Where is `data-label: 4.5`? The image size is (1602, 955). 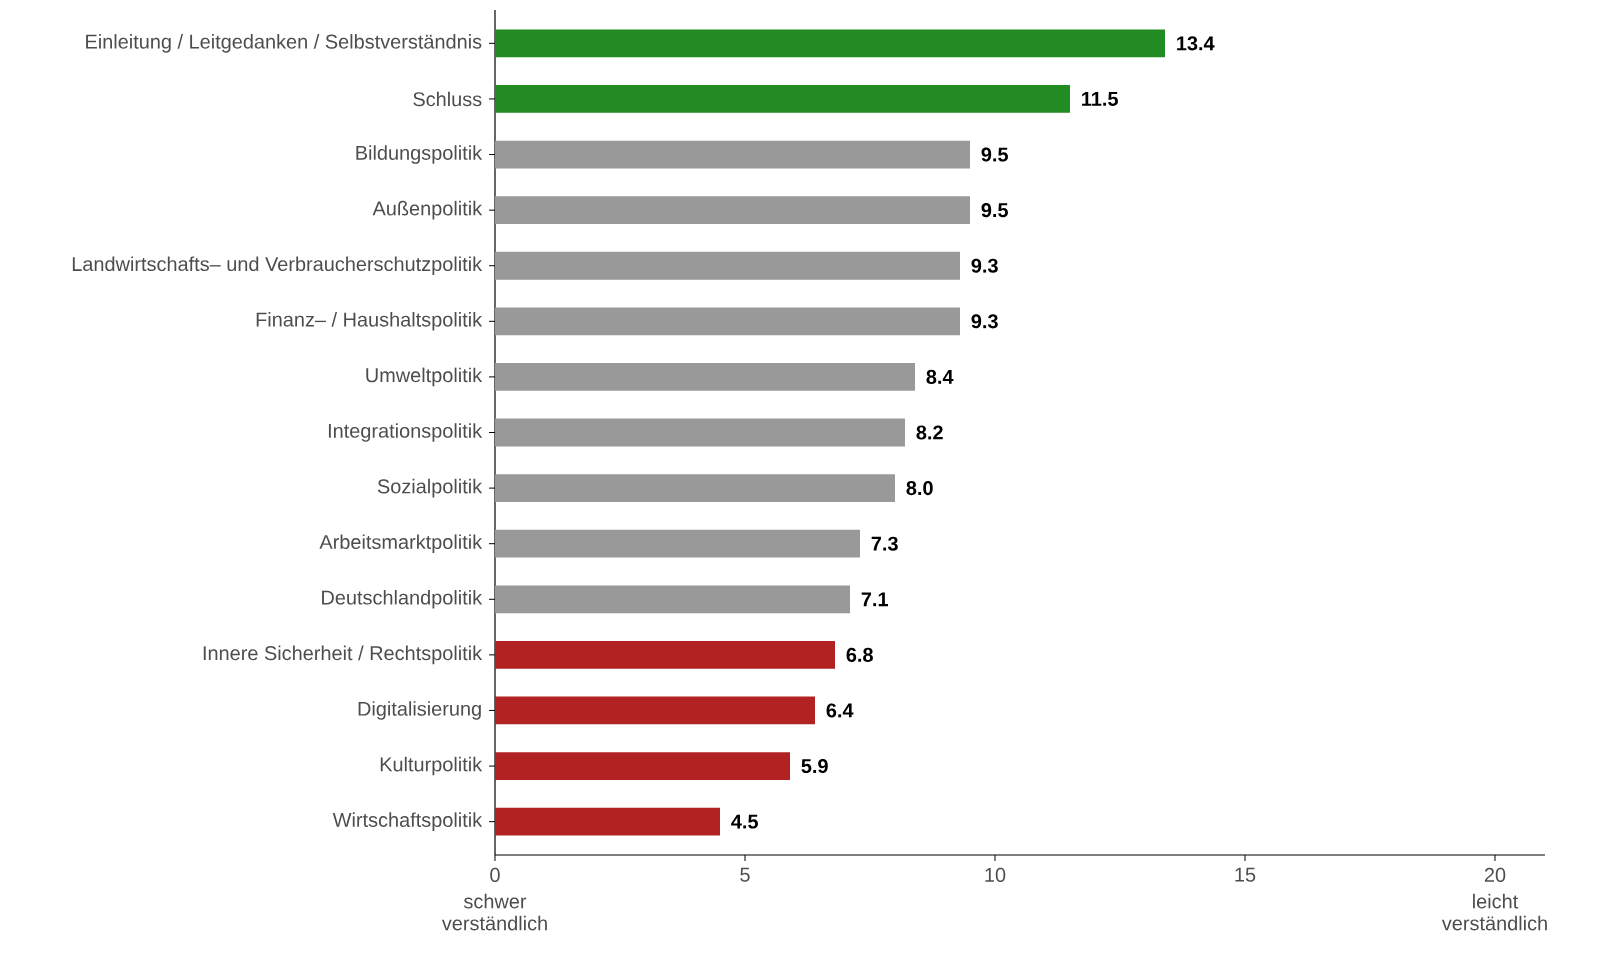 data-label: 4.5 is located at coordinates (744, 821).